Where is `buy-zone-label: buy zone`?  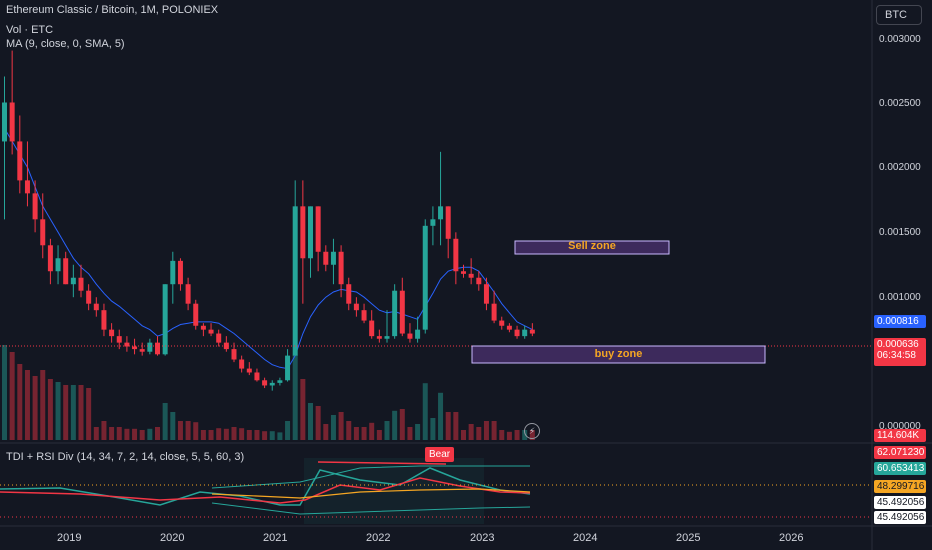
buy-zone-label: buy zone is located at coordinates (618, 354).